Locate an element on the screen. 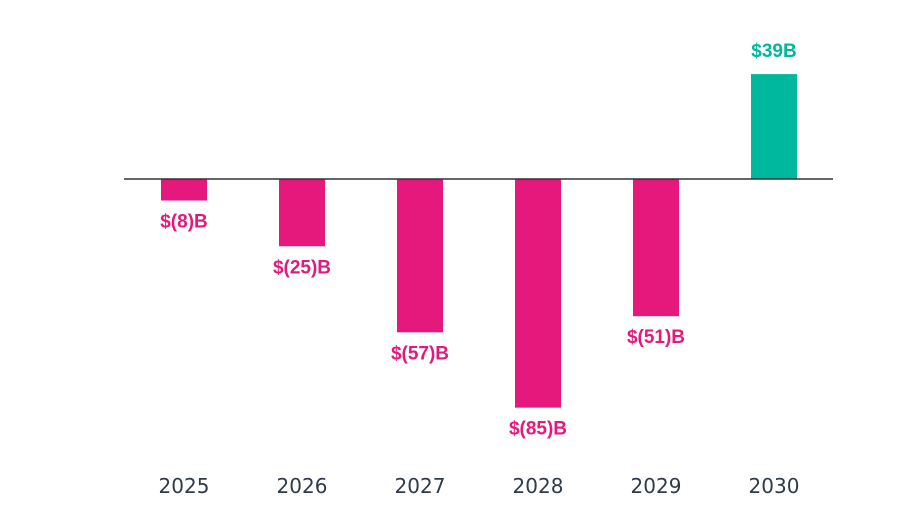 The width and height of the screenshot is (908, 522). x-tick-2027: 2027 is located at coordinates (420, 486).